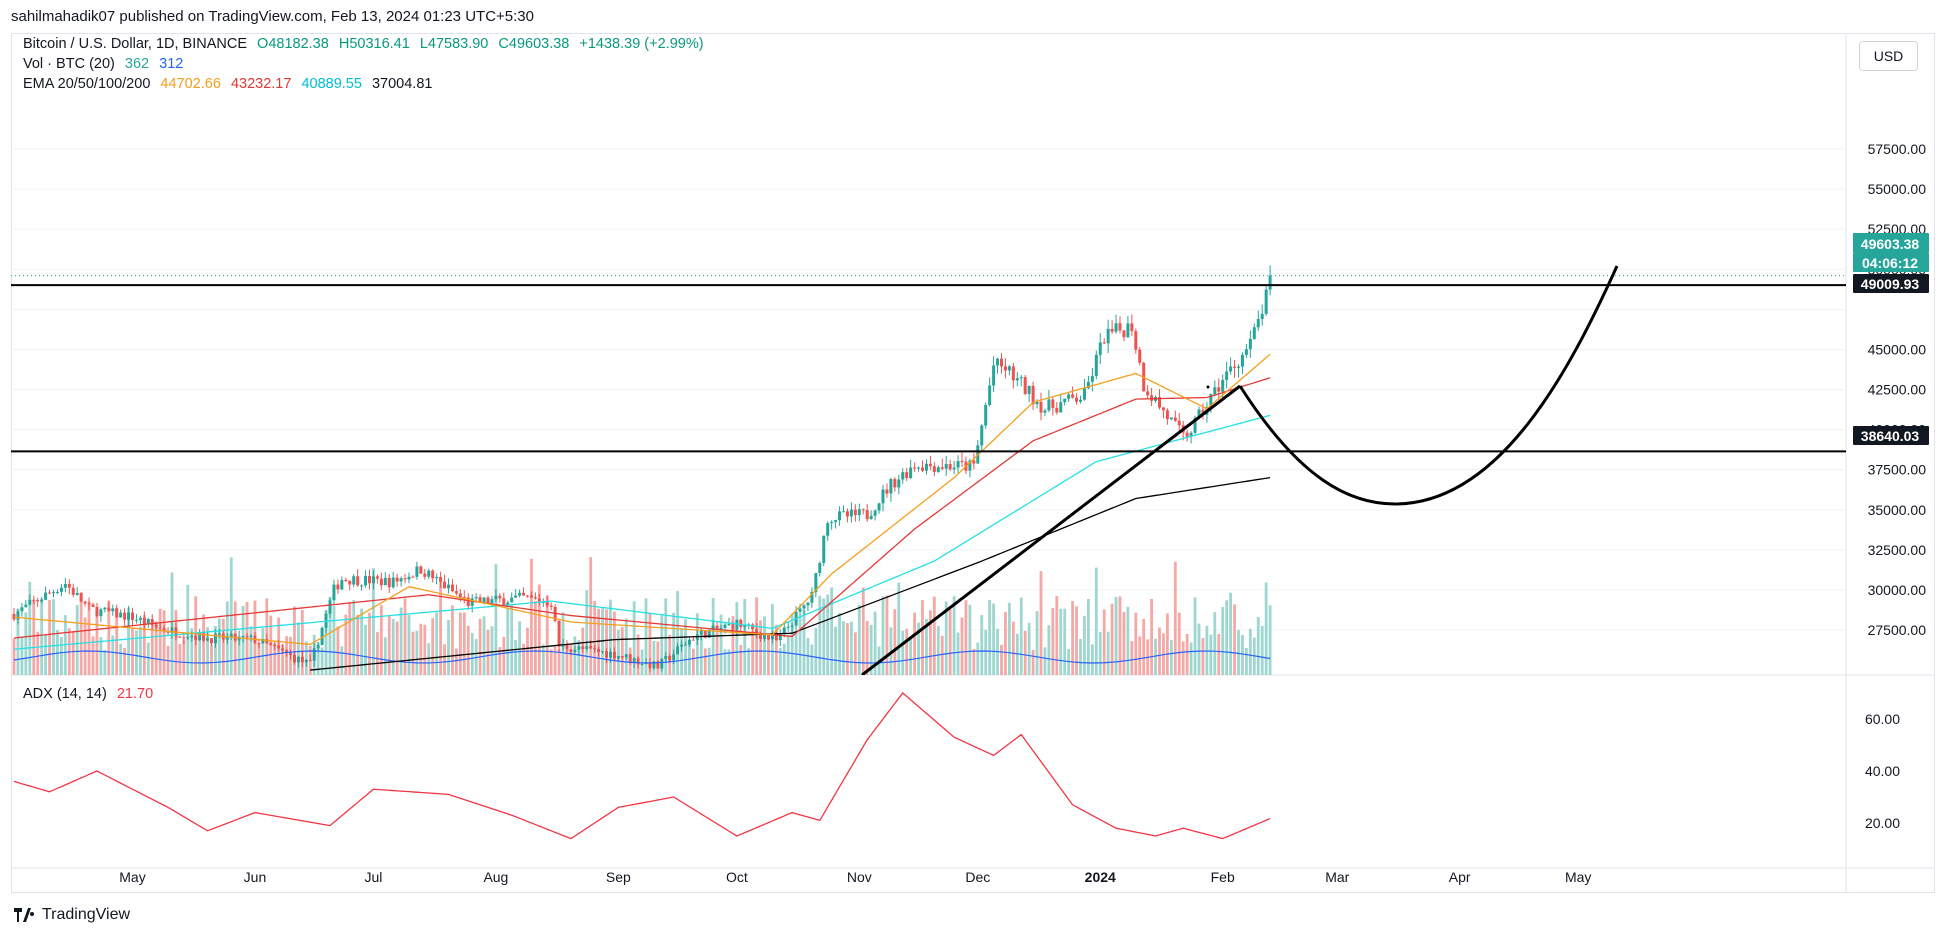  What do you see at coordinates (1888, 56) in the screenshot?
I see `currency-button: USD` at bounding box center [1888, 56].